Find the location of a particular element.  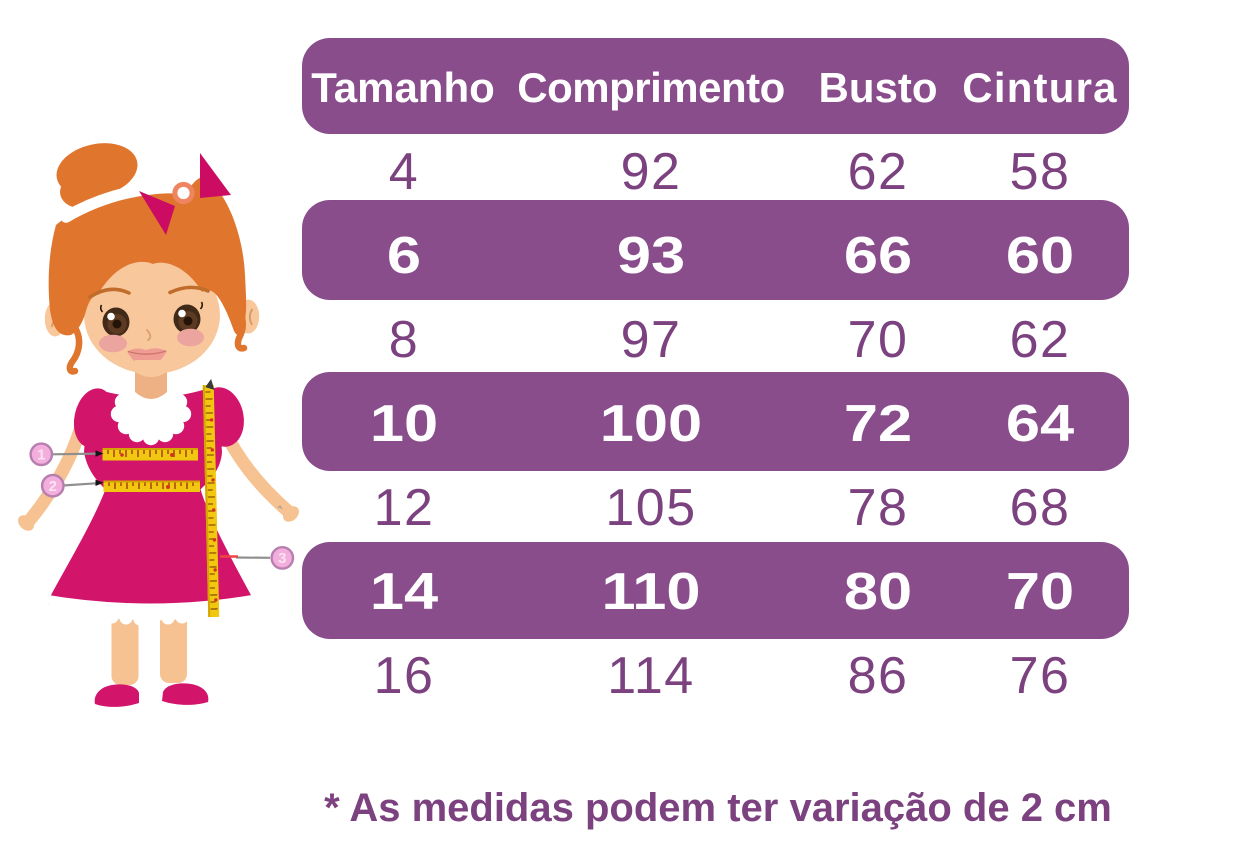

svg-text: 1 is located at coordinates (41, 455).